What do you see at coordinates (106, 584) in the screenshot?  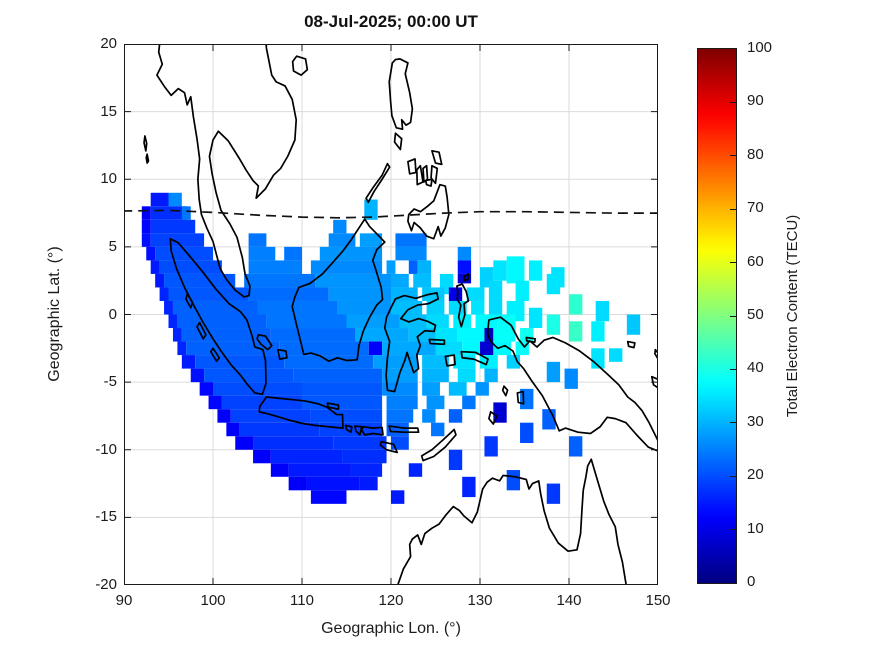 I see `yticklabel: -20` at bounding box center [106, 584].